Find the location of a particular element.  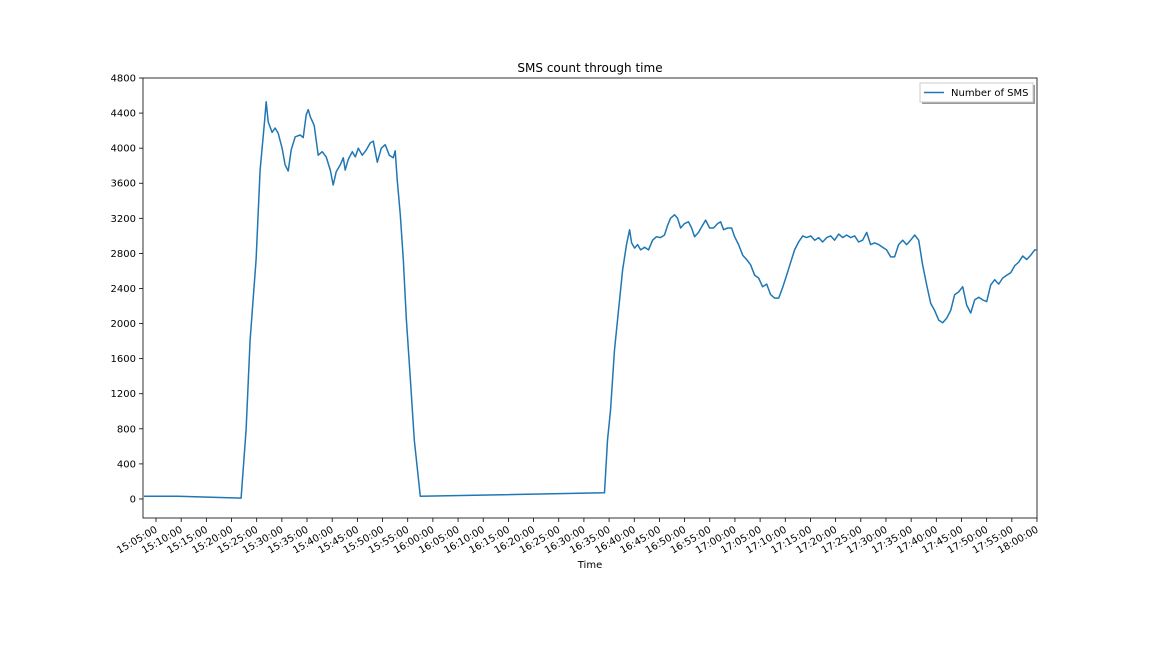

y-tick-label: 400 is located at coordinates (126, 464).